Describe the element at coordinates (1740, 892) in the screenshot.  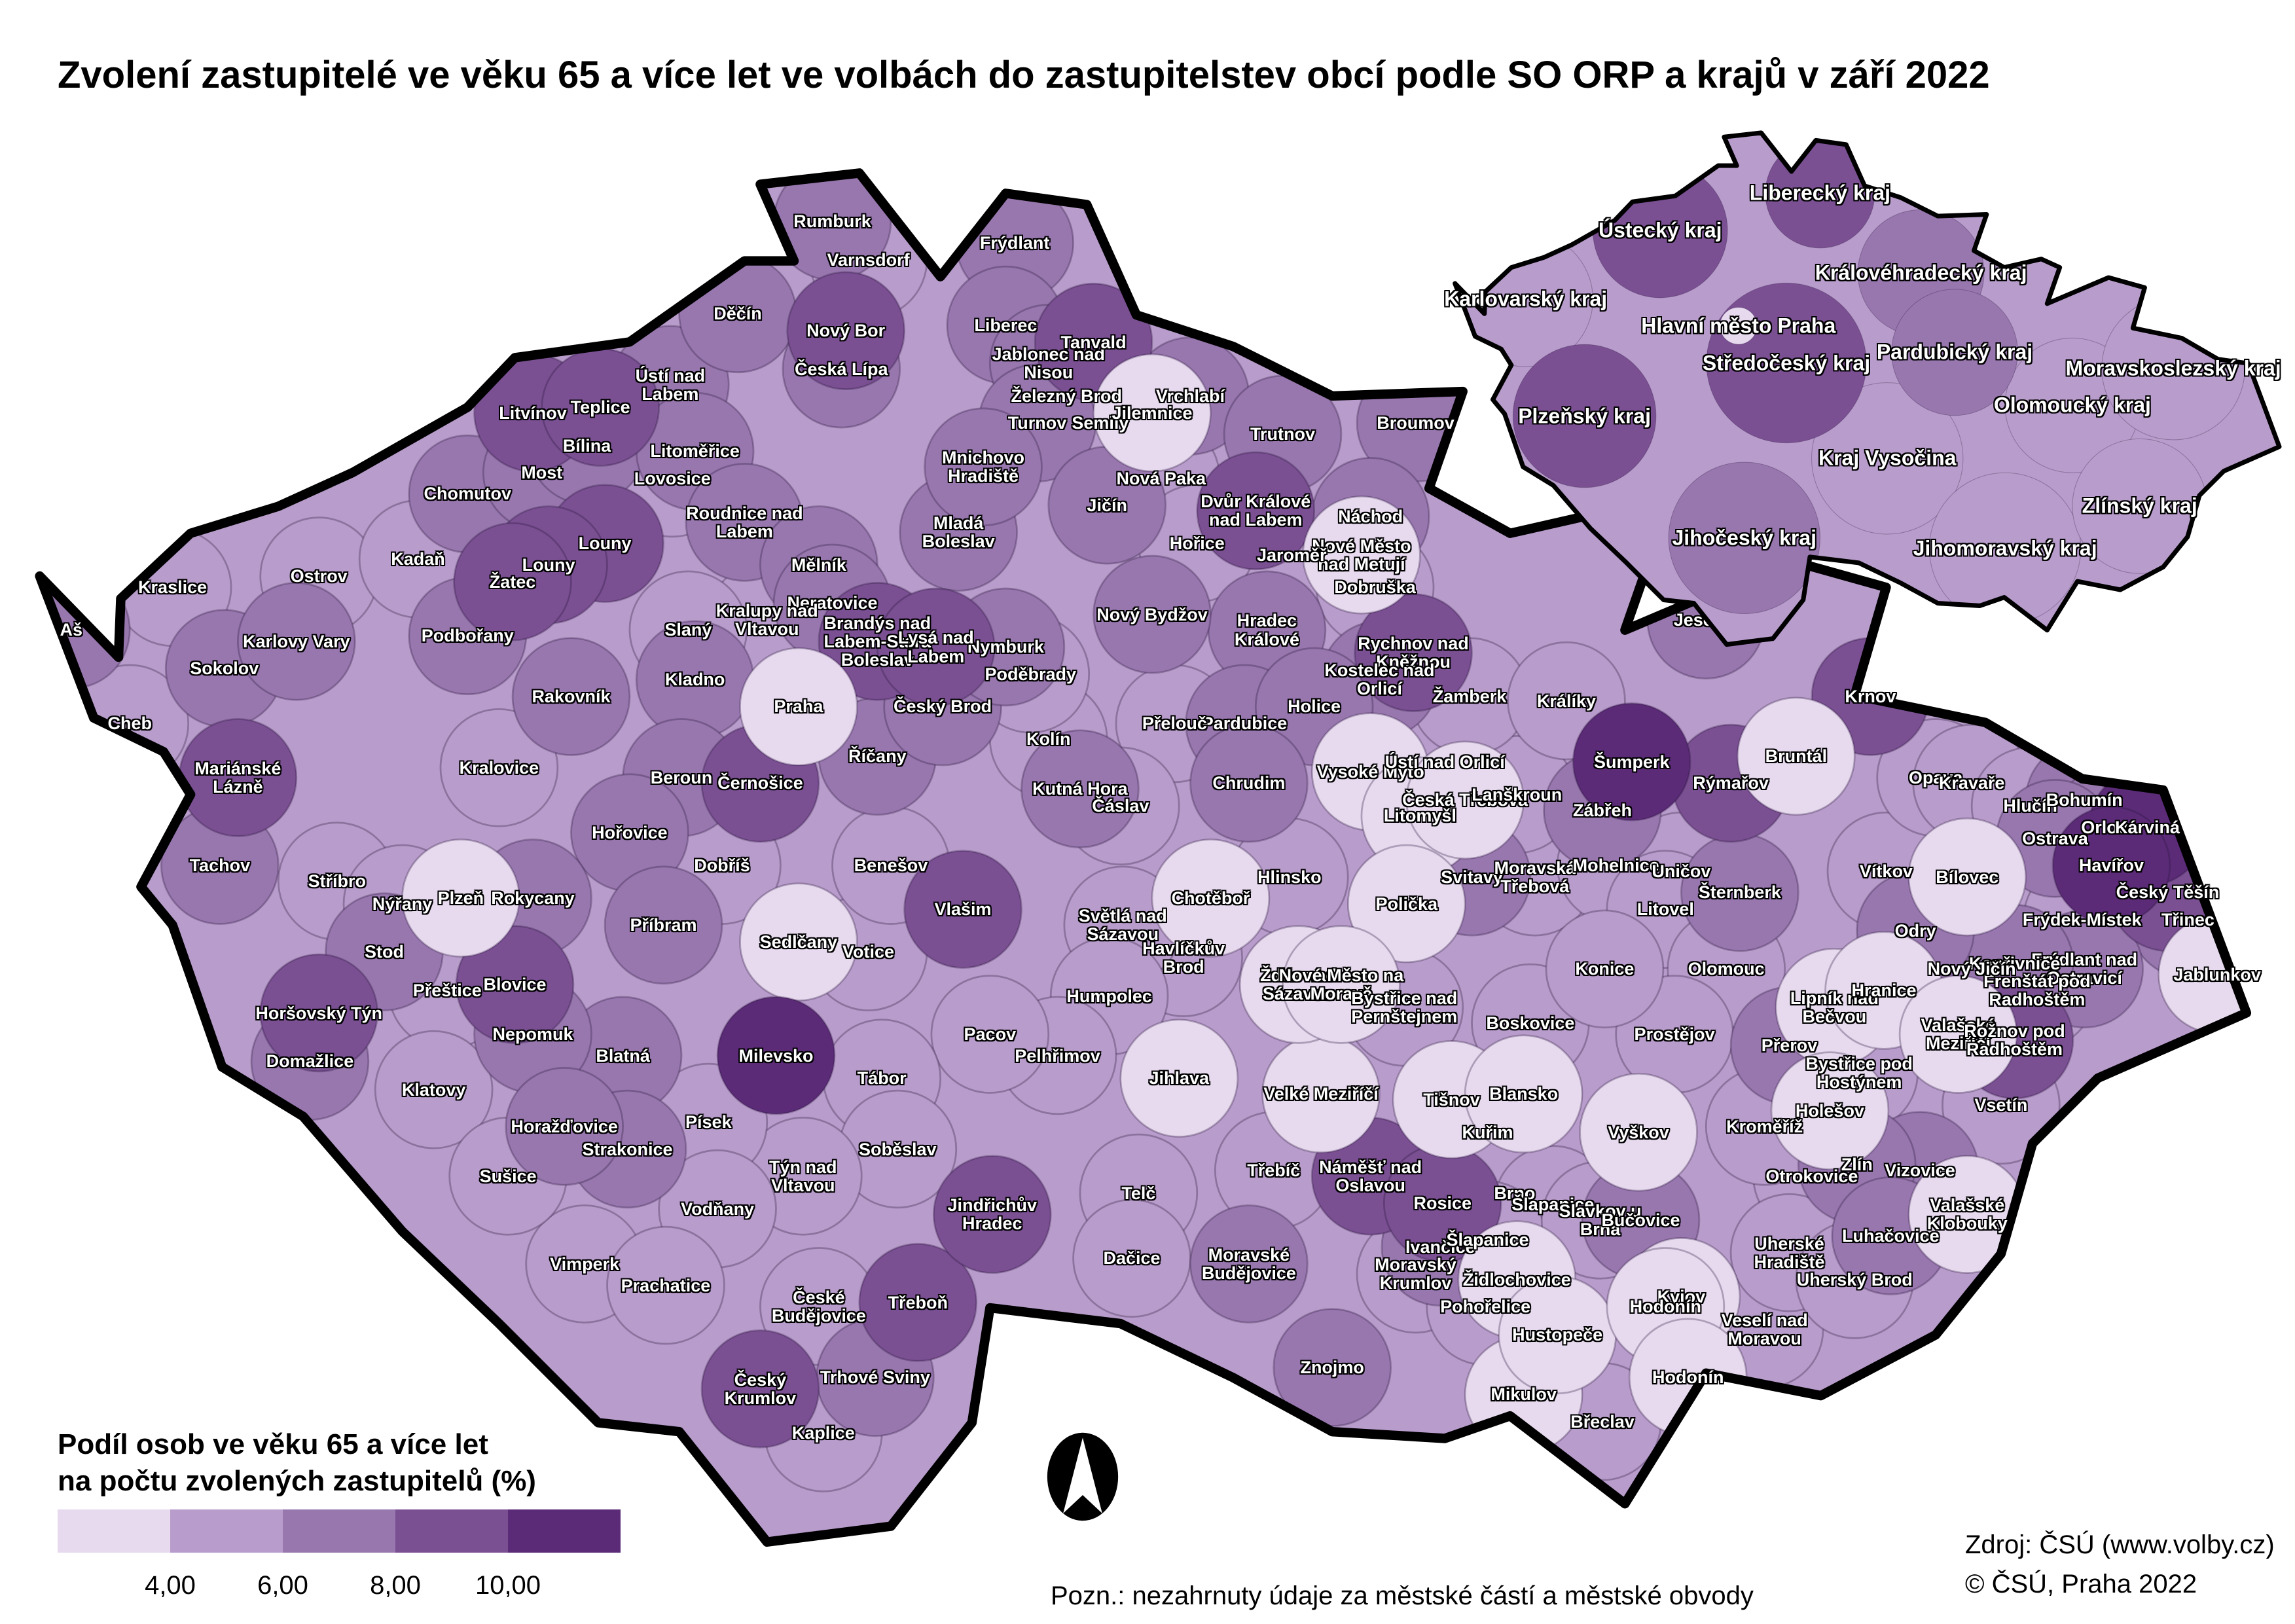
I see `orp-label: Šternberk` at that location.